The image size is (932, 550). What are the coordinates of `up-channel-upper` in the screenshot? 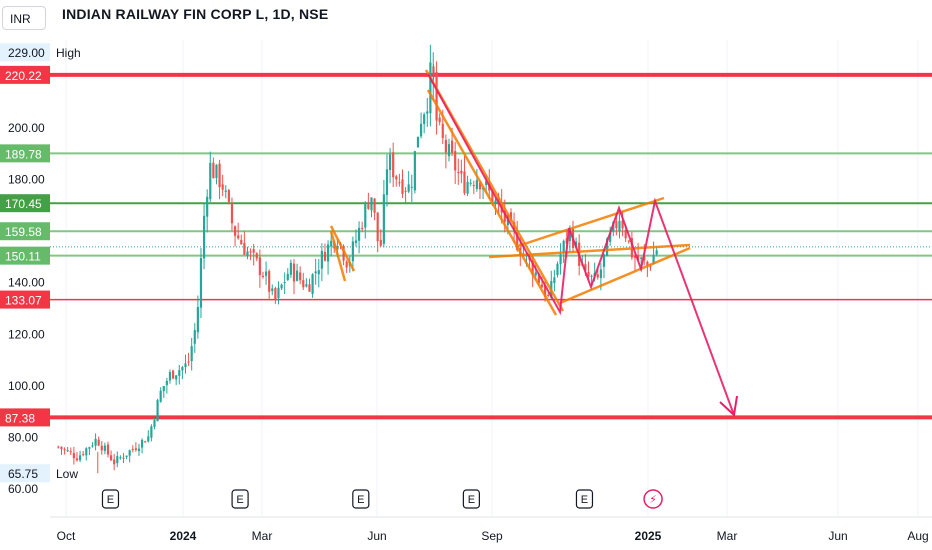 It's located at (591, 222).